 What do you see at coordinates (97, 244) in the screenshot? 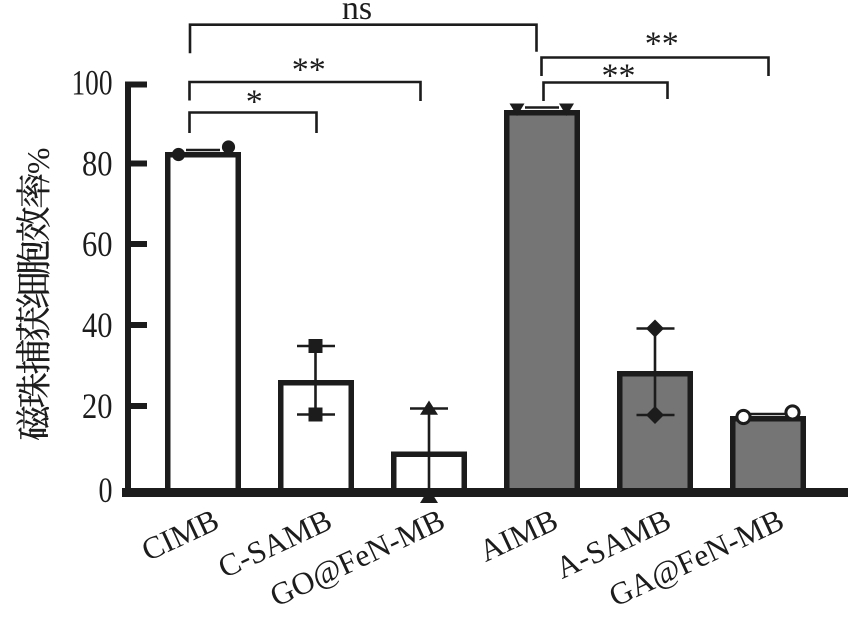
I see `svg-text: 60` at bounding box center [97, 244].